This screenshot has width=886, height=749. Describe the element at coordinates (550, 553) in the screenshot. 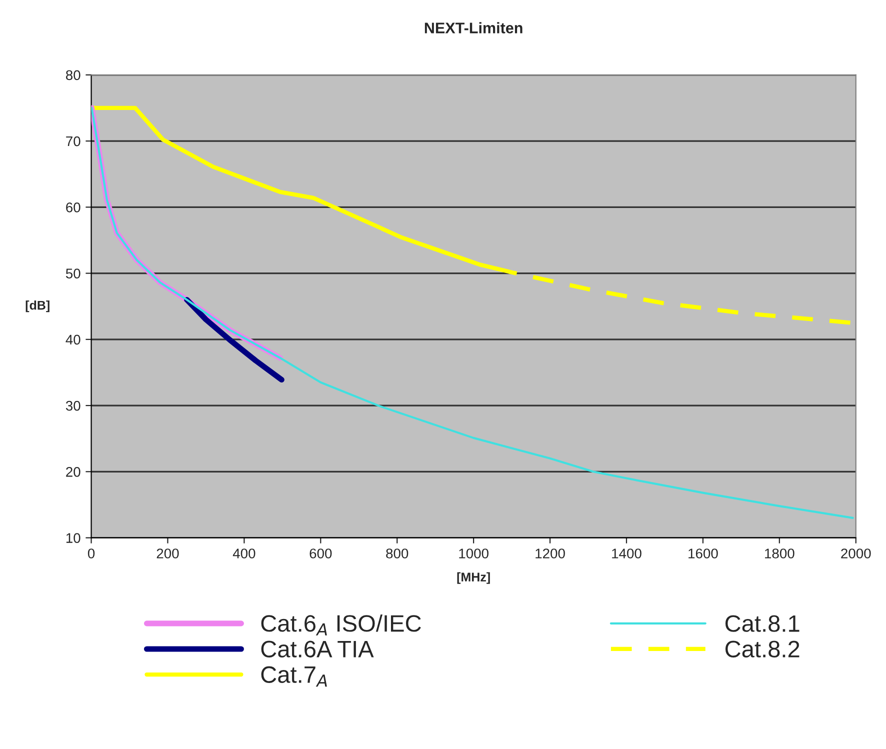

I see `x-tick-label: 1200` at that location.